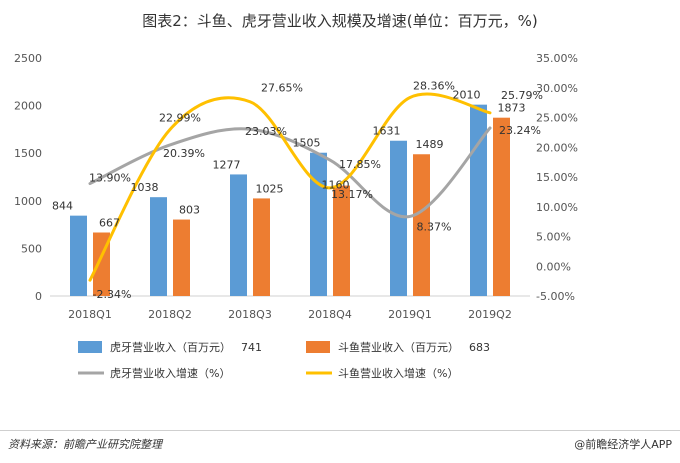 The image size is (680, 463). Describe the element at coordinates (290, 172) in the screenshot. I see `huya-growth-line` at that location.